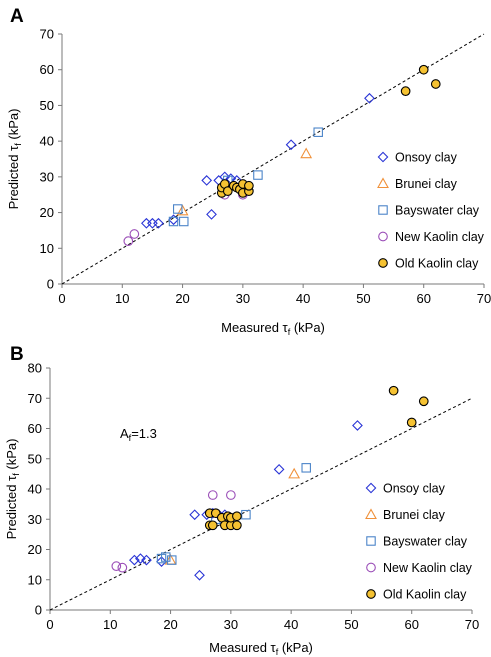 The image size is (491, 657). What do you see at coordinates (440, 237) in the screenshot?
I see `legend-label: New Kaolin clay` at bounding box center [440, 237].